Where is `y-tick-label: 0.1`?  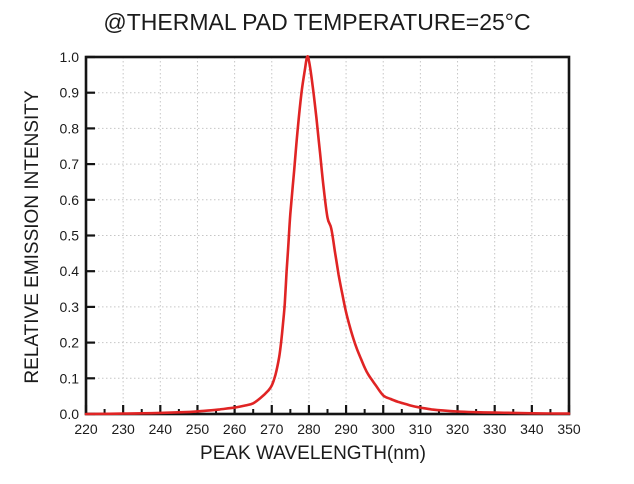 y-tick-label: 0.1 is located at coordinates (70, 378).